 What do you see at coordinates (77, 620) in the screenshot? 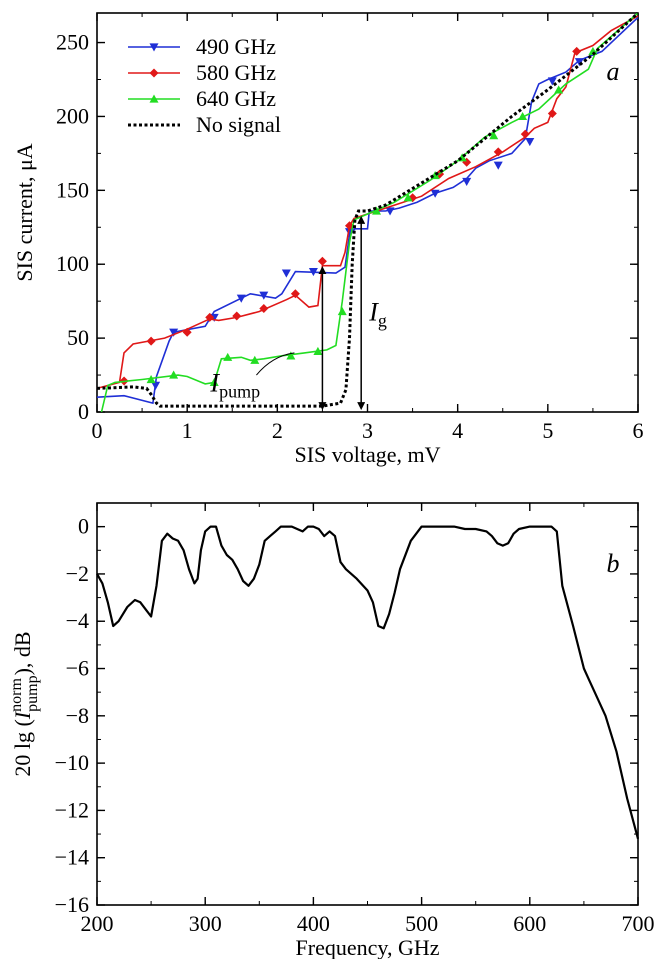
I see `panel-b-y-tick-label: −4` at bounding box center [77, 620].